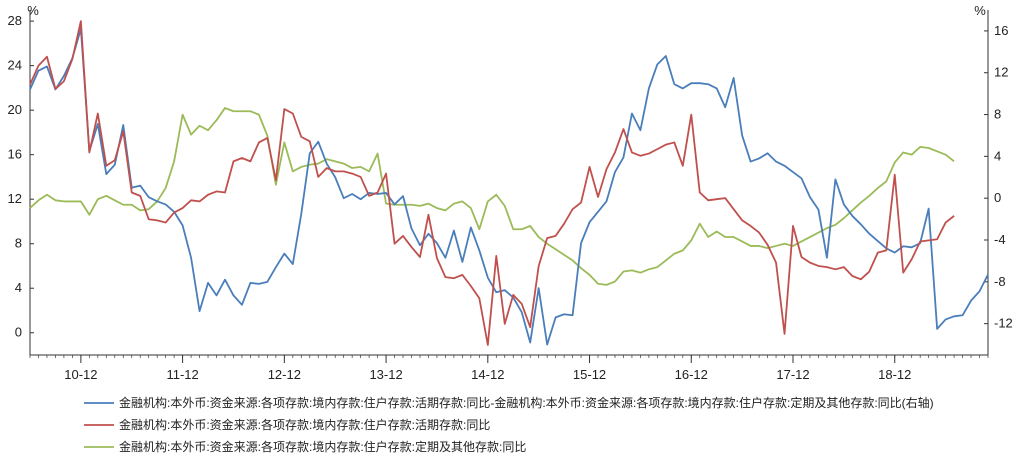  I want to click on right-tick-label: -12, so click(1003, 323).